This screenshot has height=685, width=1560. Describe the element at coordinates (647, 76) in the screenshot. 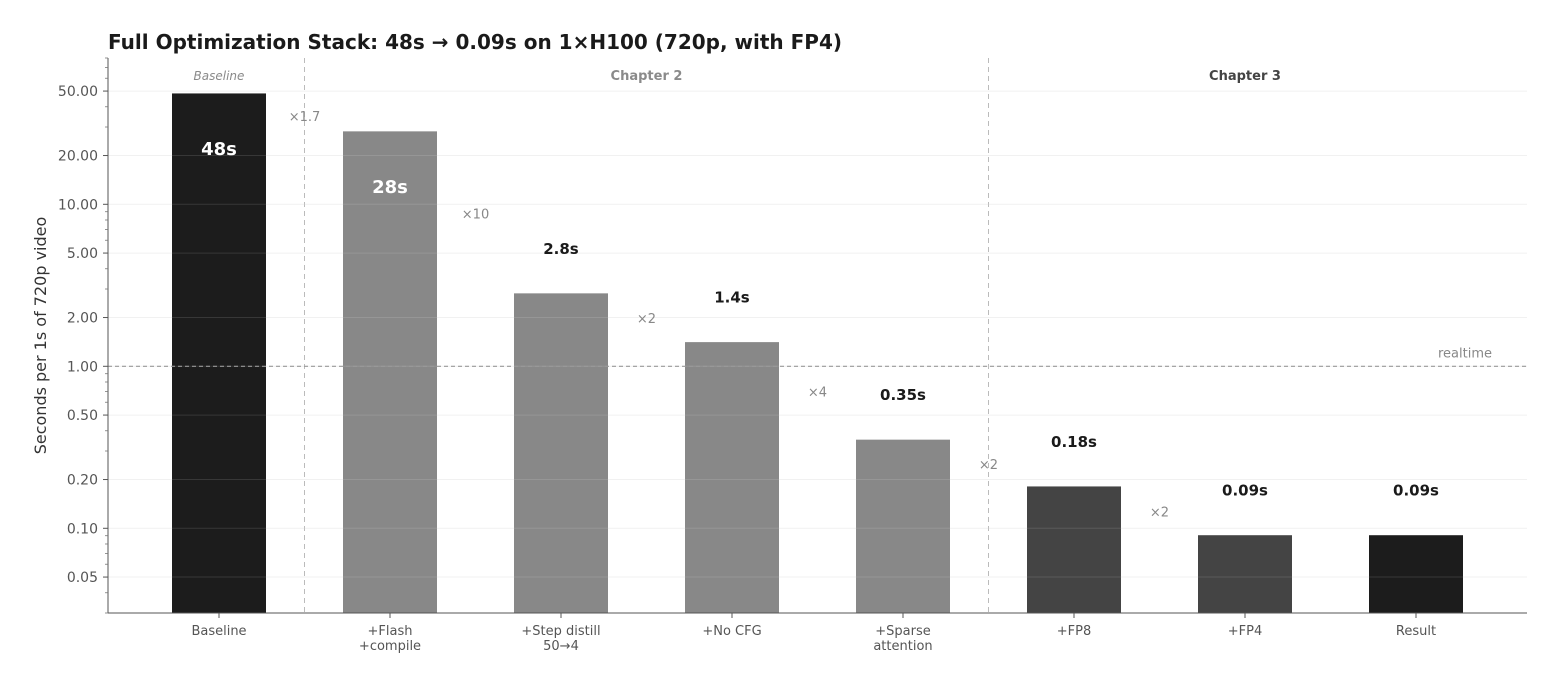

I see `section-label: Chapter 2` at that location.